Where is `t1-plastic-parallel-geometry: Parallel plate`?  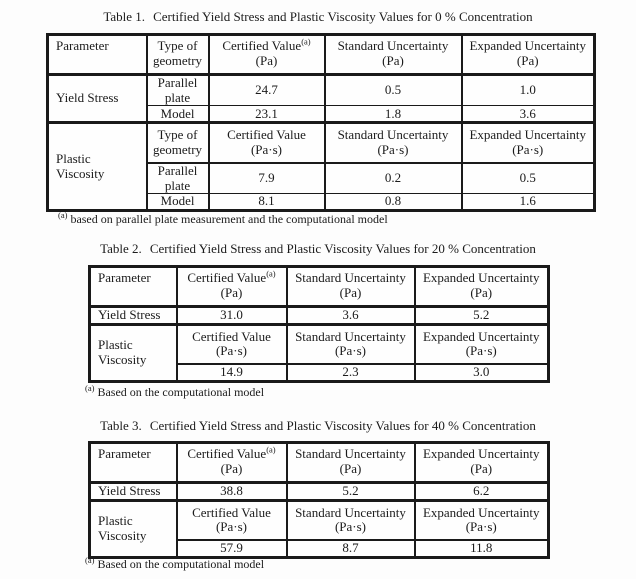
t1-plastic-parallel-geometry: Parallel plate is located at coordinates (177, 178).